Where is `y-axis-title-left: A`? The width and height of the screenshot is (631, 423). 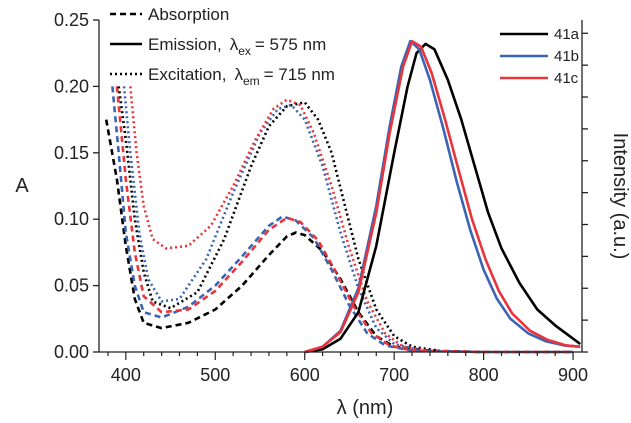 y-axis-title-left: A is located at coordinates (22, 186).